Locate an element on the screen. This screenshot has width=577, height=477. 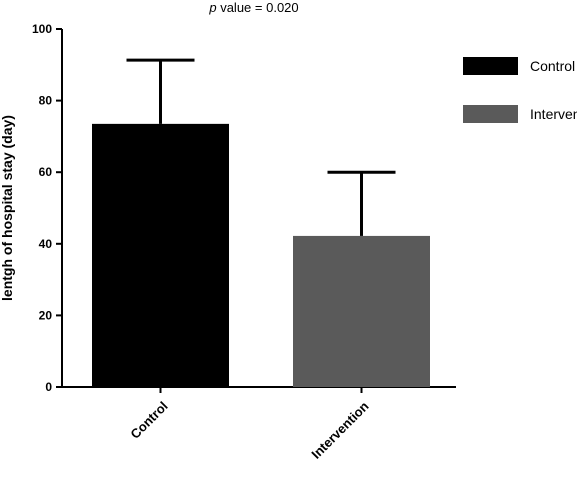
y-tick-label: 100 is located at coordinates (42, 29).